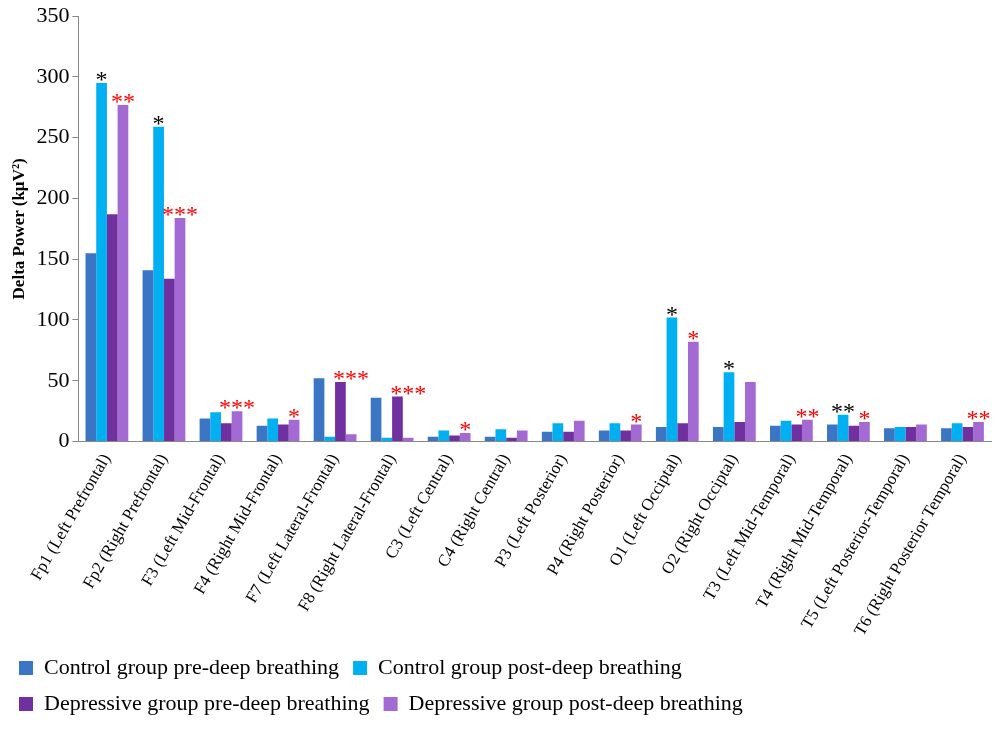  What do you see at coordinates (53, 197) in the screenshot?
I see `y-tick-label: 200` at bounding box center [53, 197].